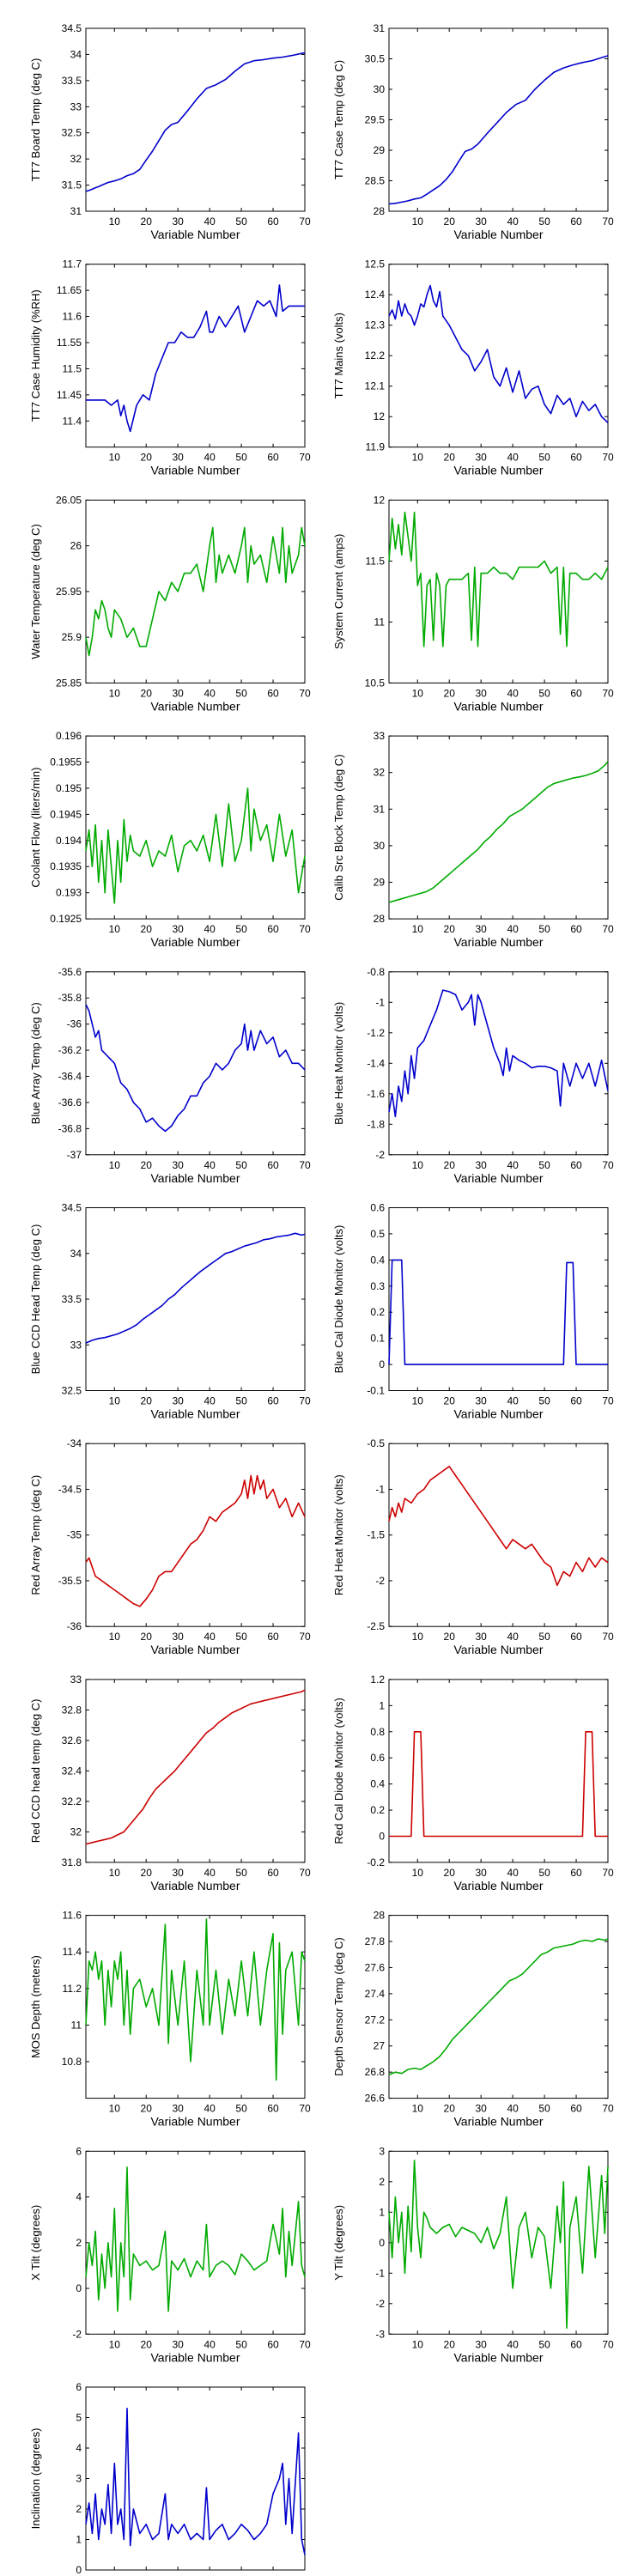  What do you see at coordinates (338, 119) in the screenshot?
I see `y-axis-label: TT7 Case Temp (deg C)` at bounding box center [338, 119].